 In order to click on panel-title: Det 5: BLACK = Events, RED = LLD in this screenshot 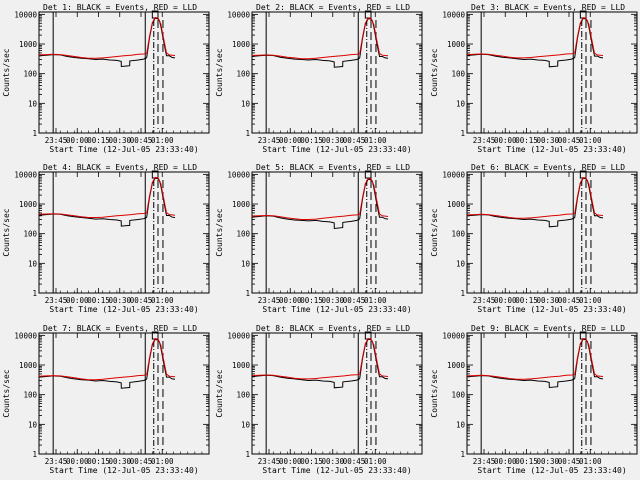, I will do `click(333, 167)`.